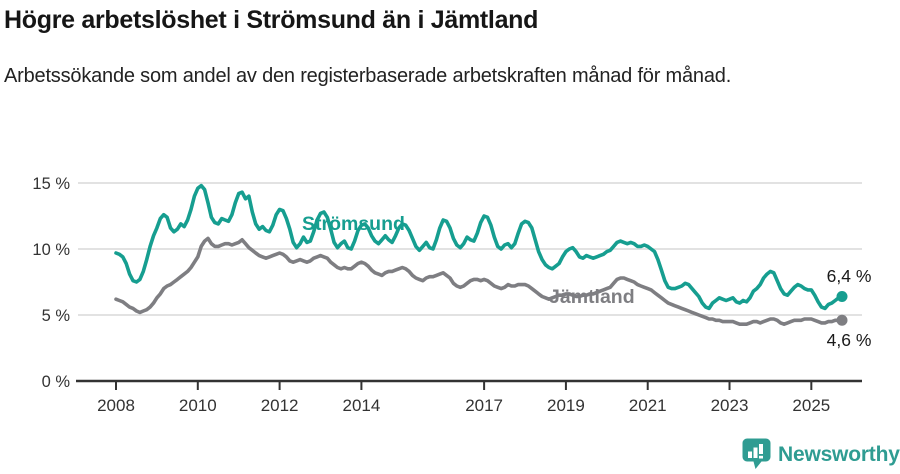 This screenshot has width=900, height=474. I want to click on y-tick-label-5: 5 %, so click(56, 316).